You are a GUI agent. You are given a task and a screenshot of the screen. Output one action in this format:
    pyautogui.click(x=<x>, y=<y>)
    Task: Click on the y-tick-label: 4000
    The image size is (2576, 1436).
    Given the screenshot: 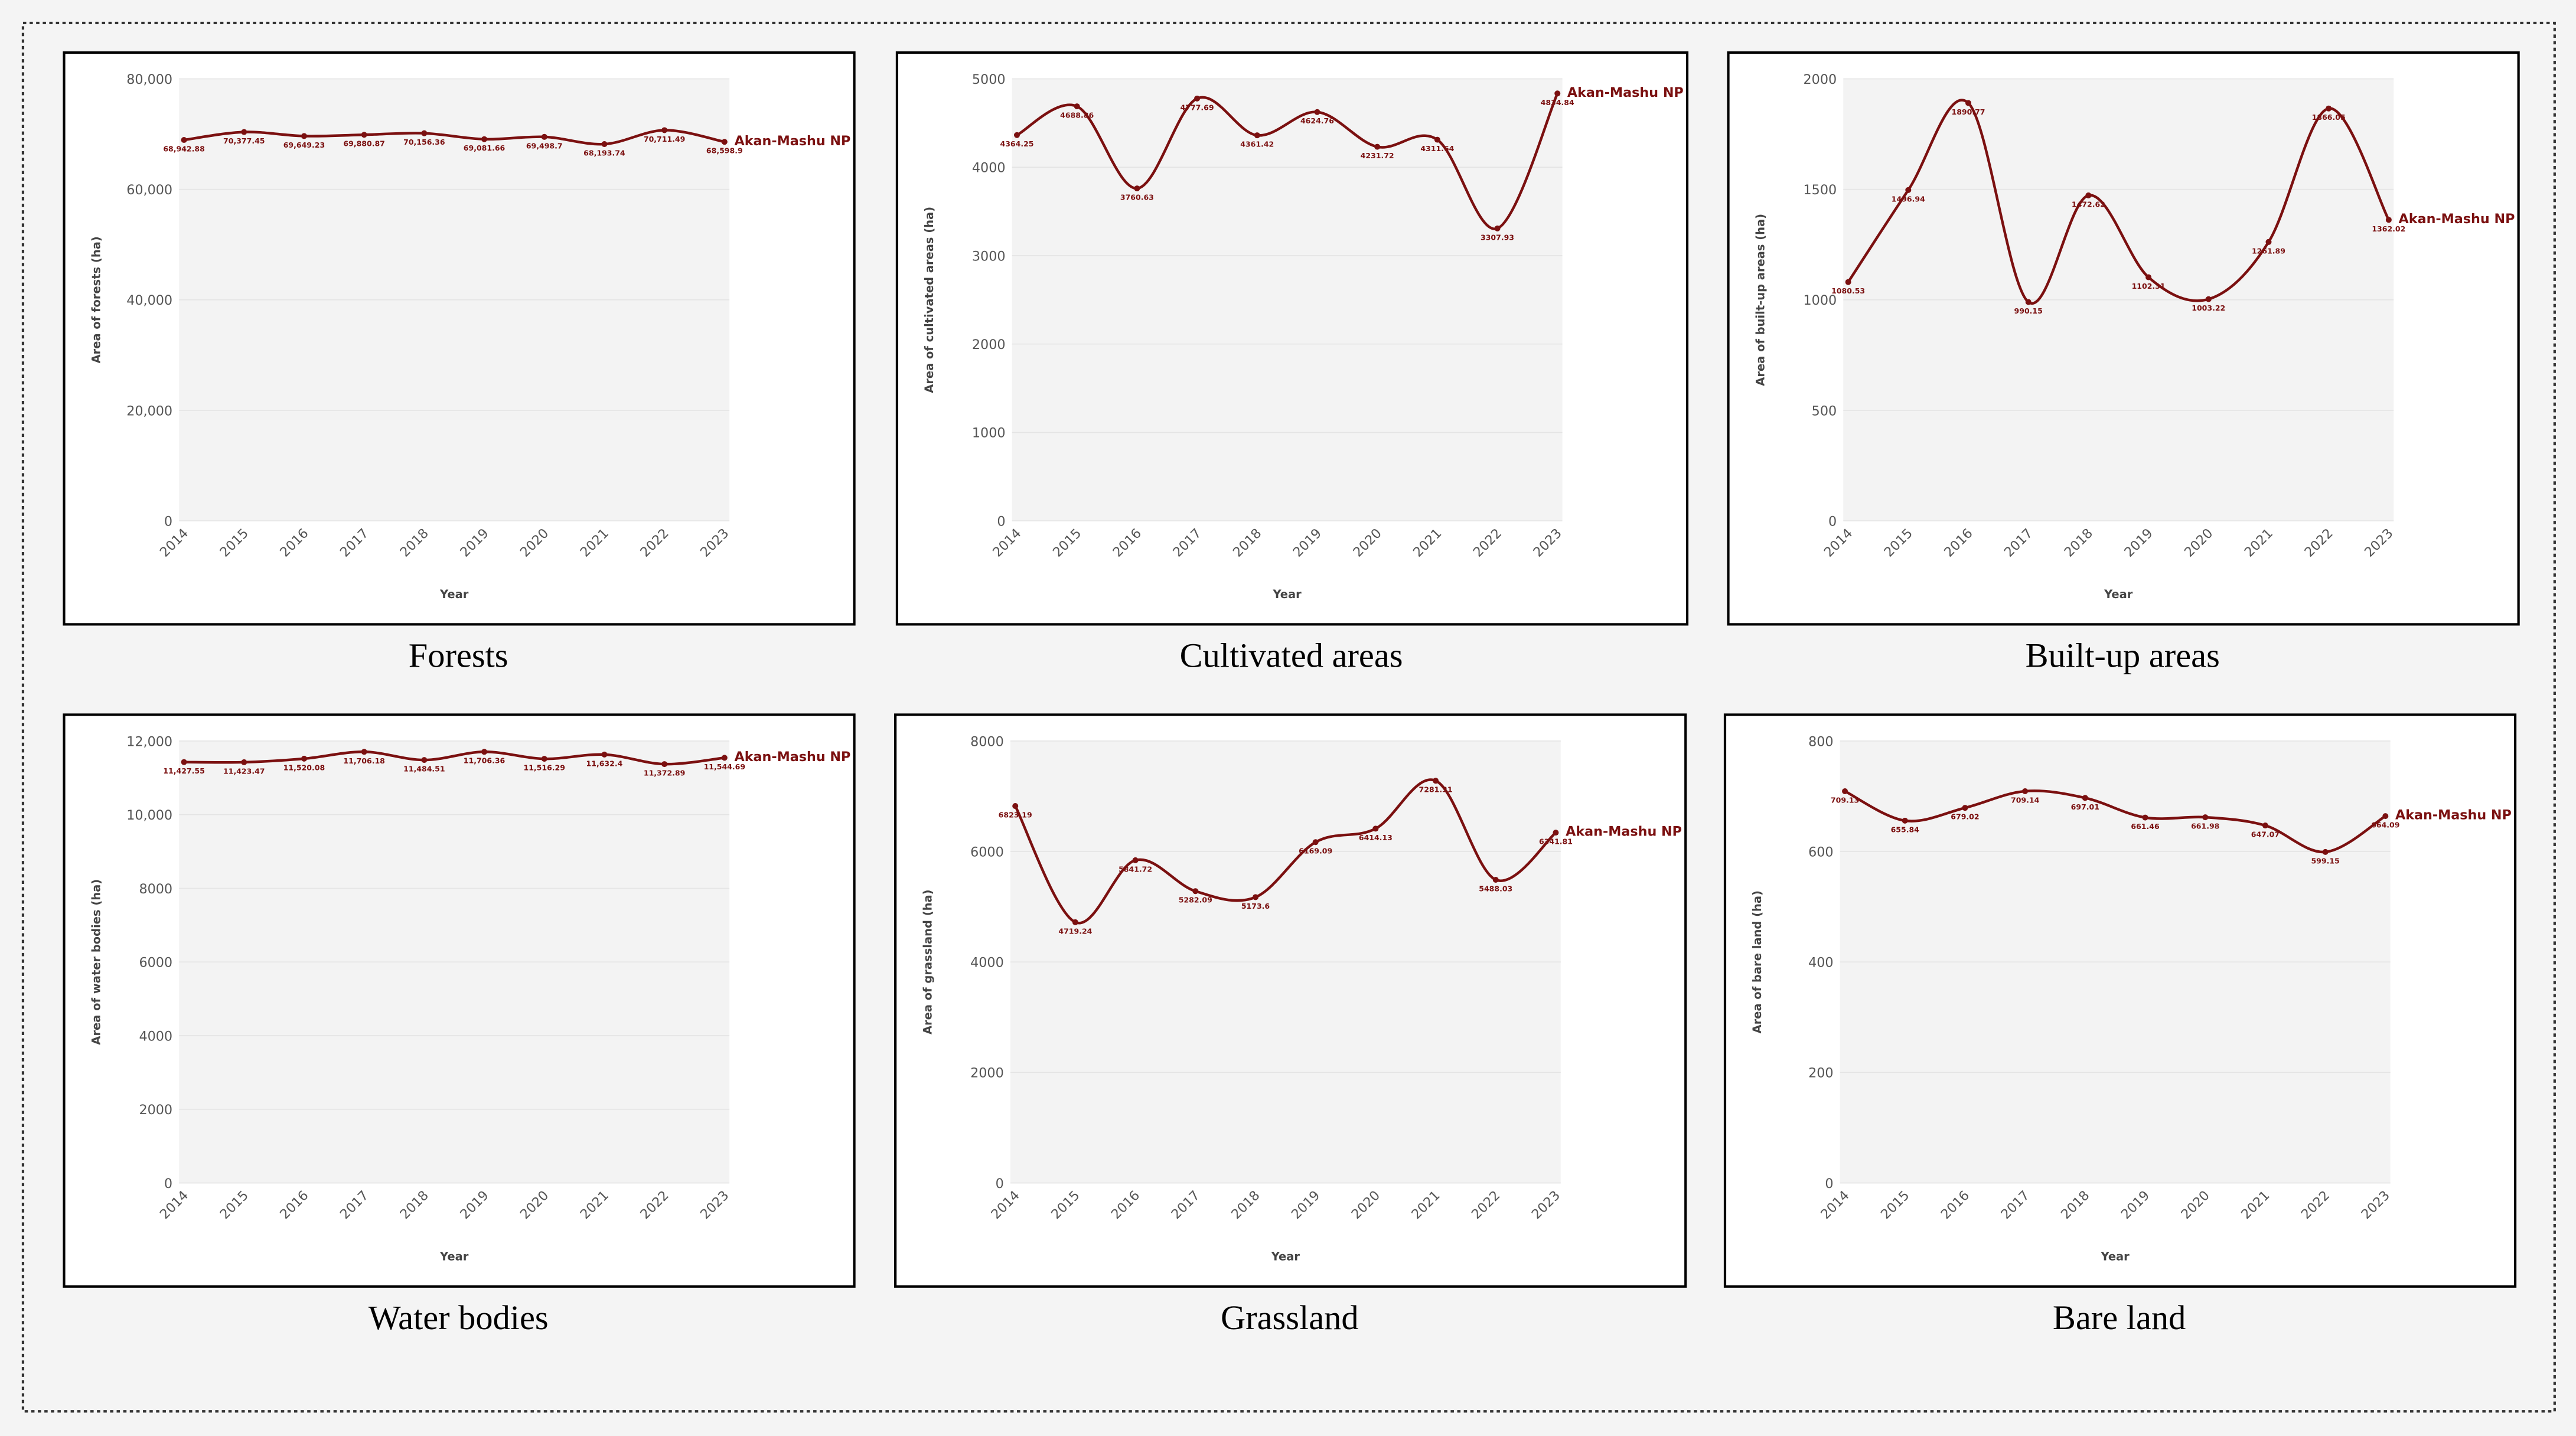 What is the action you would take?
    pyautogui.click(x=155, y=1036)
    